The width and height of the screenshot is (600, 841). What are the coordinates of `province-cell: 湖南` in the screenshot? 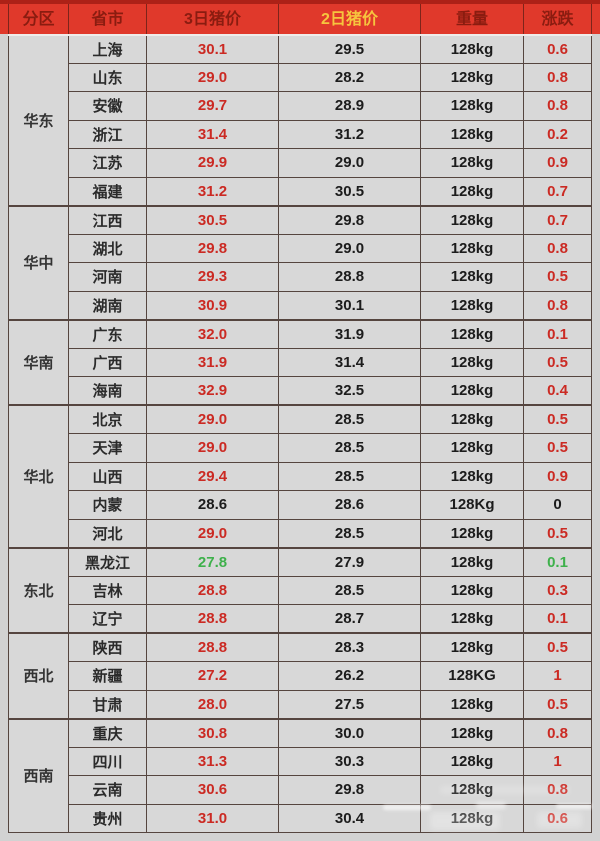 It's located at (107, 305).